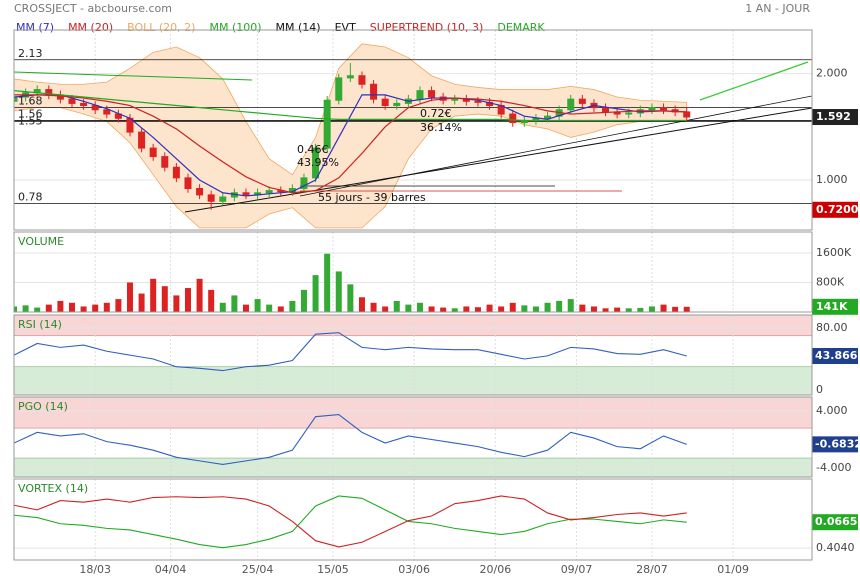 This screenshot has width=860, height=579. I want to click on annotation: 0.46€, so click(313, 149).